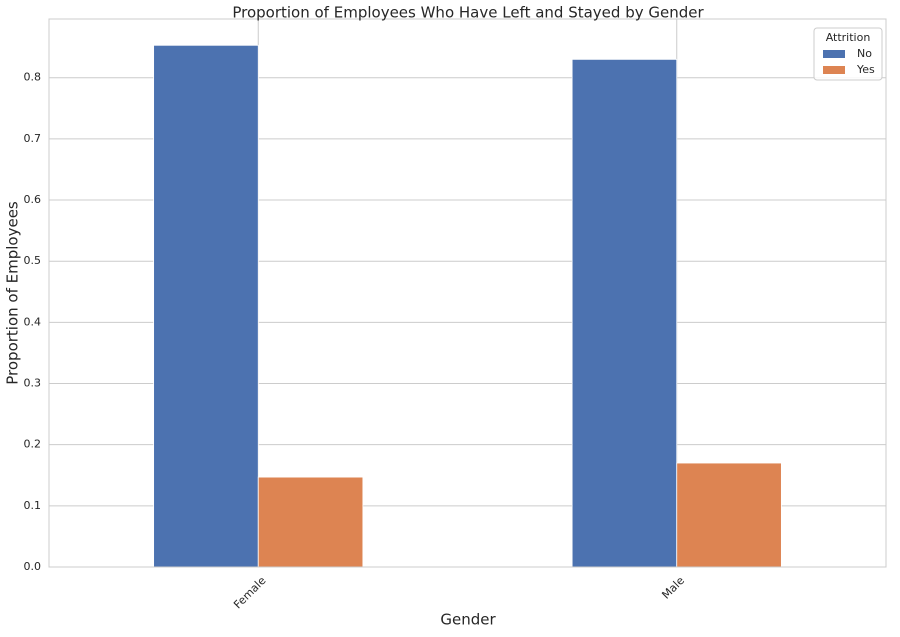 This screenshot has height=637, width=900. I want to click on y-axis-label: Proportion of Employees, so click(13, 293).